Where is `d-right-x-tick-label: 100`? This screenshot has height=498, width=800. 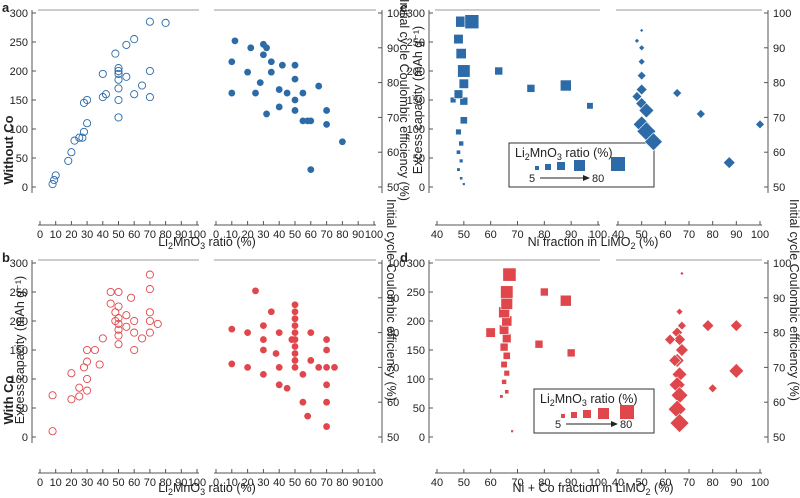 d-right-x-tick-label: 100 is located at coordinates (760, 483).